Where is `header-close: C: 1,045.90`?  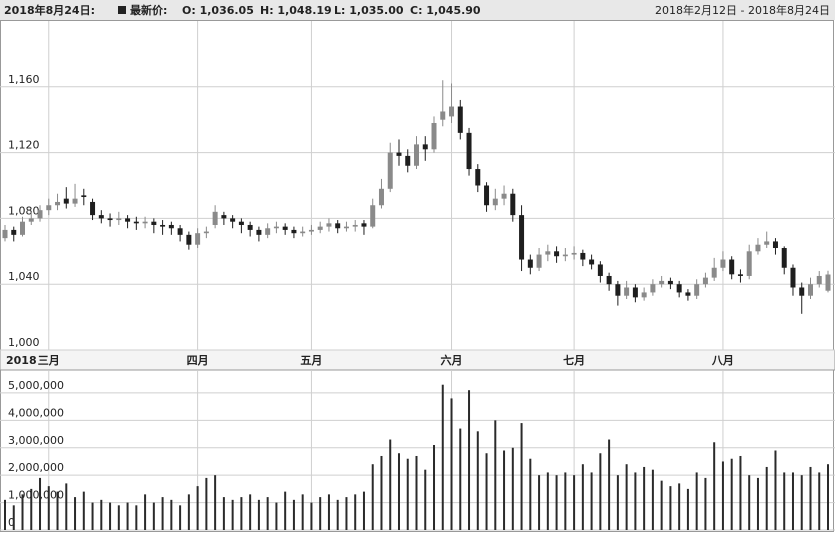
header-close: C: 1,045.90 is located at coordinates (445, 10).